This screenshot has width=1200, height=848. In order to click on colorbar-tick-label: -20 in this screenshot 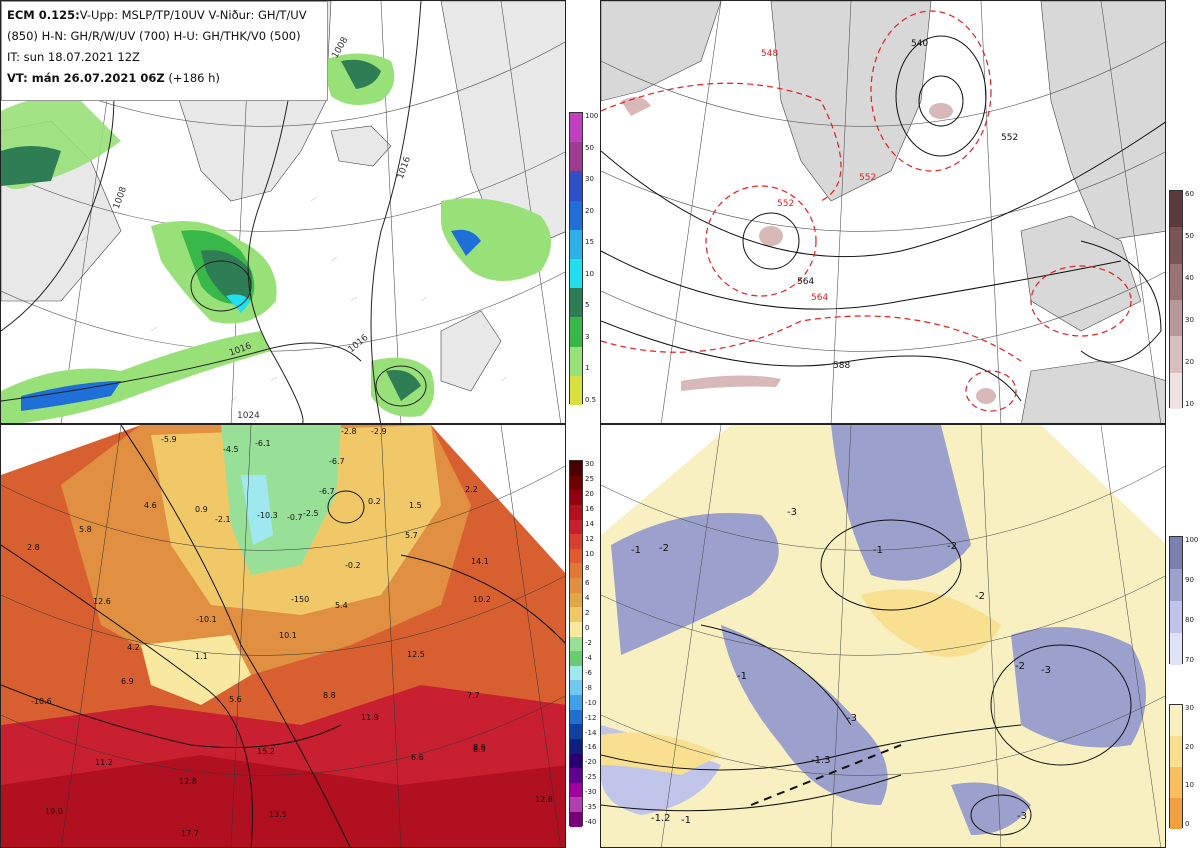, I will do `click(591, 762)`.